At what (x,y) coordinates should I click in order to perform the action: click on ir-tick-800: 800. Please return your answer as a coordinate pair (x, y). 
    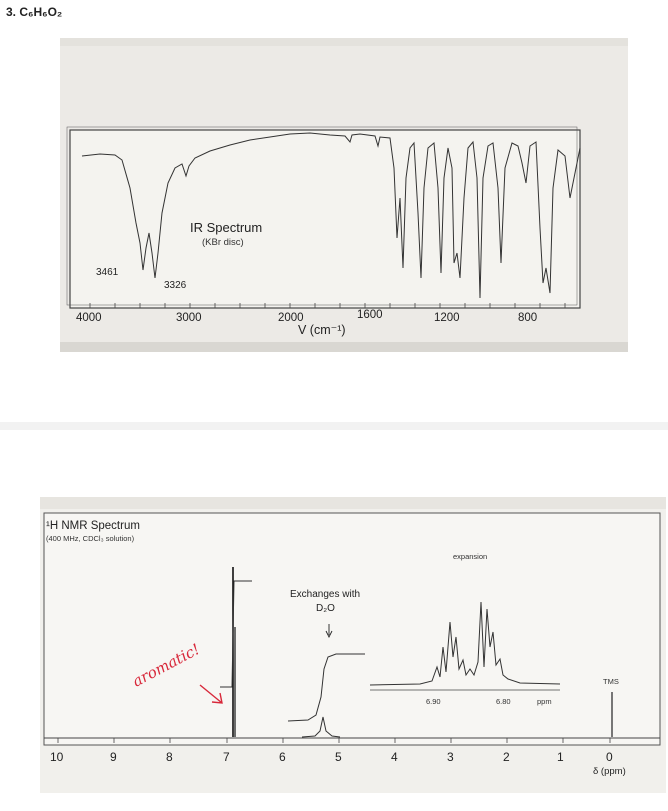
    Looking at the image, I should click on (527, 318).